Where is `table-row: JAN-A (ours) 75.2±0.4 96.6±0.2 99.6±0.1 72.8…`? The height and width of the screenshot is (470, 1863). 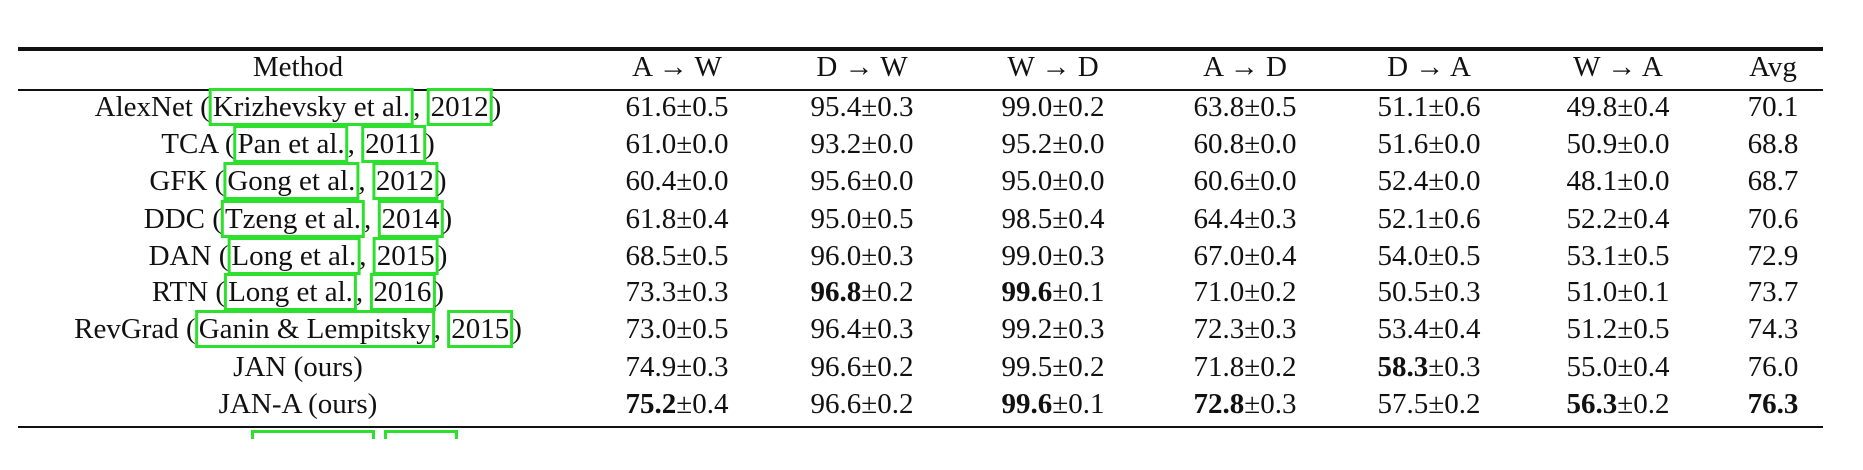
table-row: JAN-A (ours) 75.2±0.4 96.6±0.2 99.6±0.1 72.8… is located at coordinates (931, 404).